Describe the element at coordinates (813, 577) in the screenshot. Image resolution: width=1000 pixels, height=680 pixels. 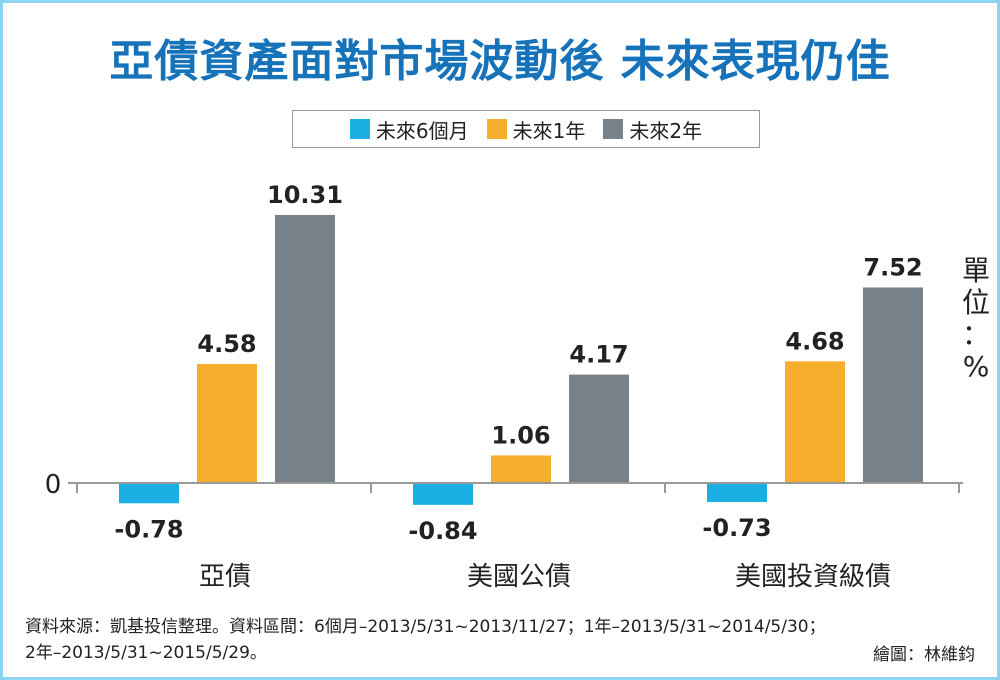
I see `category-label: 美國投資級債` at that location.